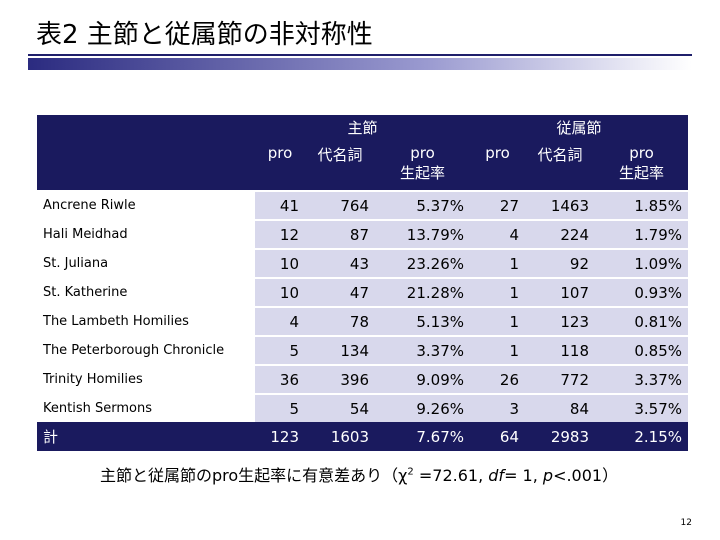  I want to click on data-cell: 764, so click(340, 204).